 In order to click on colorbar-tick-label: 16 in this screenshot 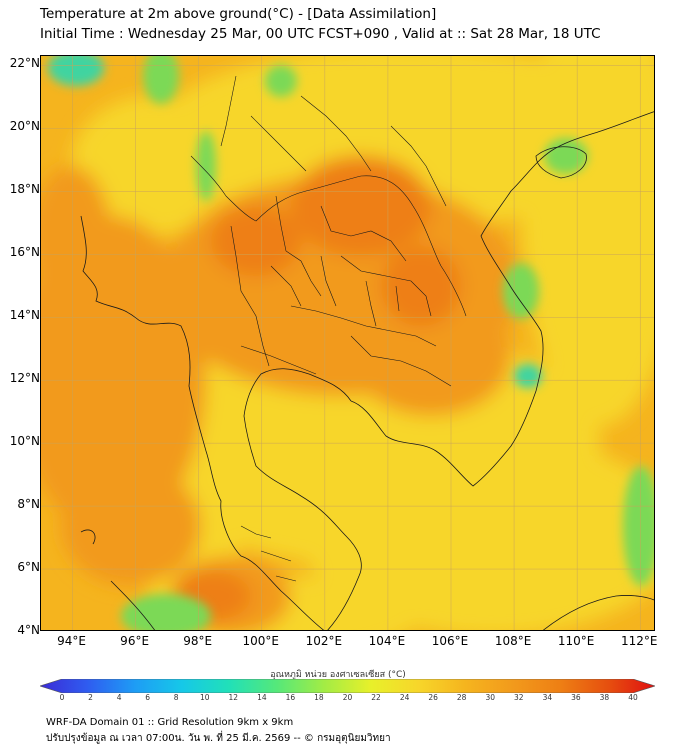, I will do `click(290, 697)`.